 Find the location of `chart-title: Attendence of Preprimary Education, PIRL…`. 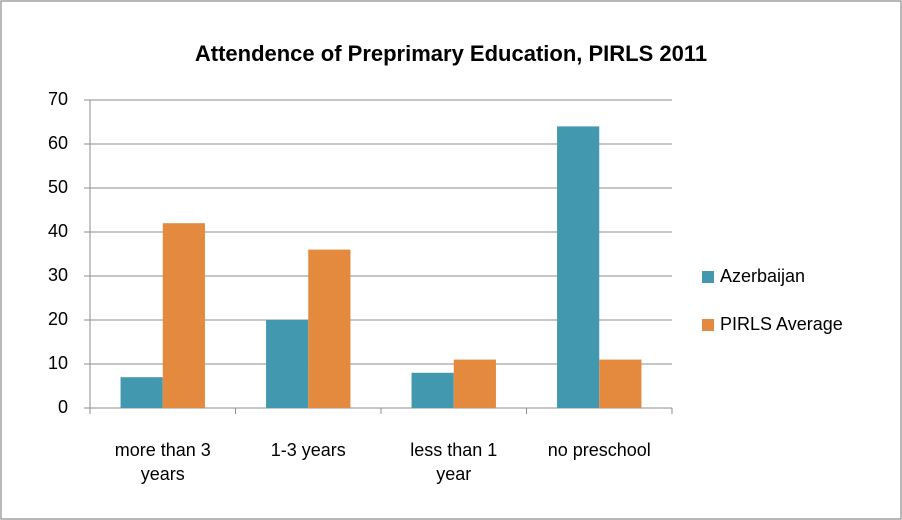

chart-title: Attendence of Preprimary Education, PIRL… is located at coordinates (451, 53).